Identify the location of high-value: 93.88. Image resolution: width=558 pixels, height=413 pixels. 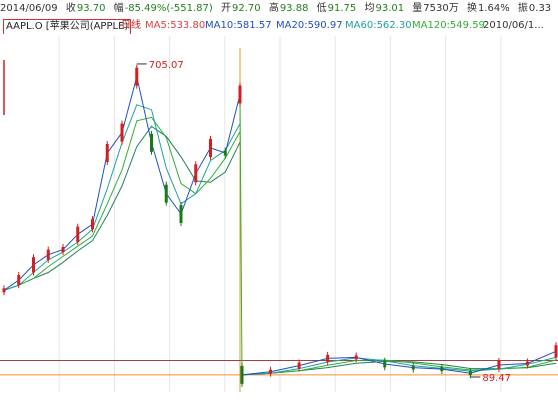
(294, 8).